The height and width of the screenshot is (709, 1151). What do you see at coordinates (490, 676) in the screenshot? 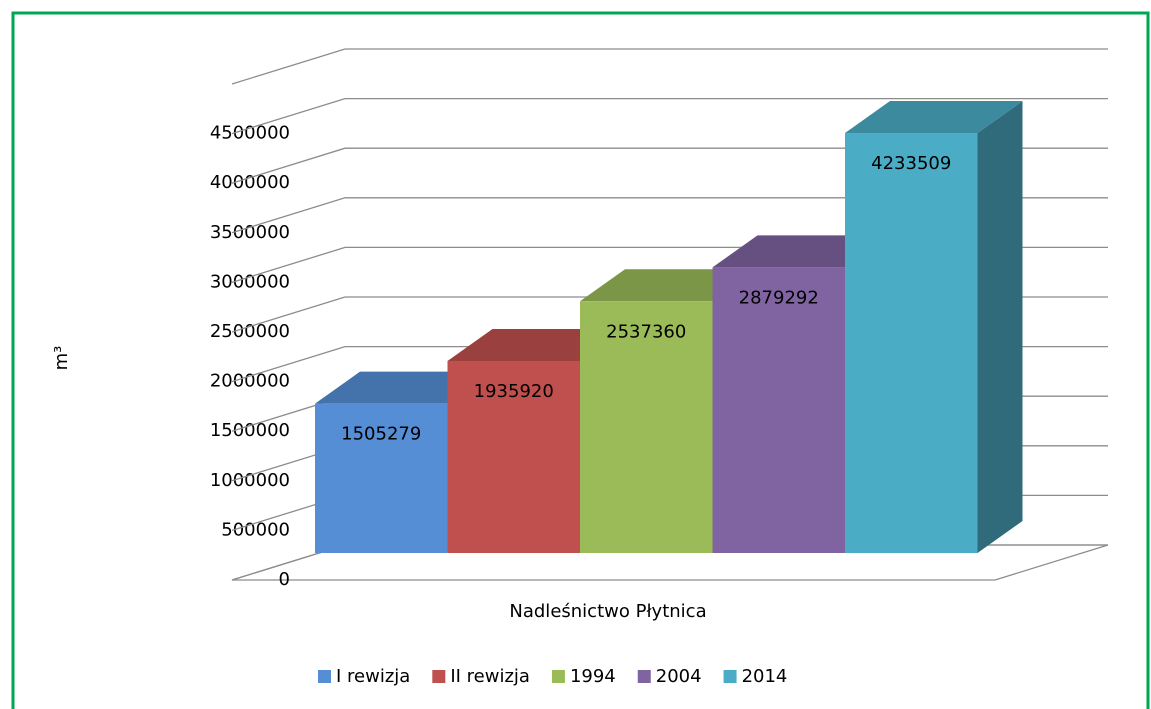
I see `legend-label: II rewizja` at bounding box center [490, 676].